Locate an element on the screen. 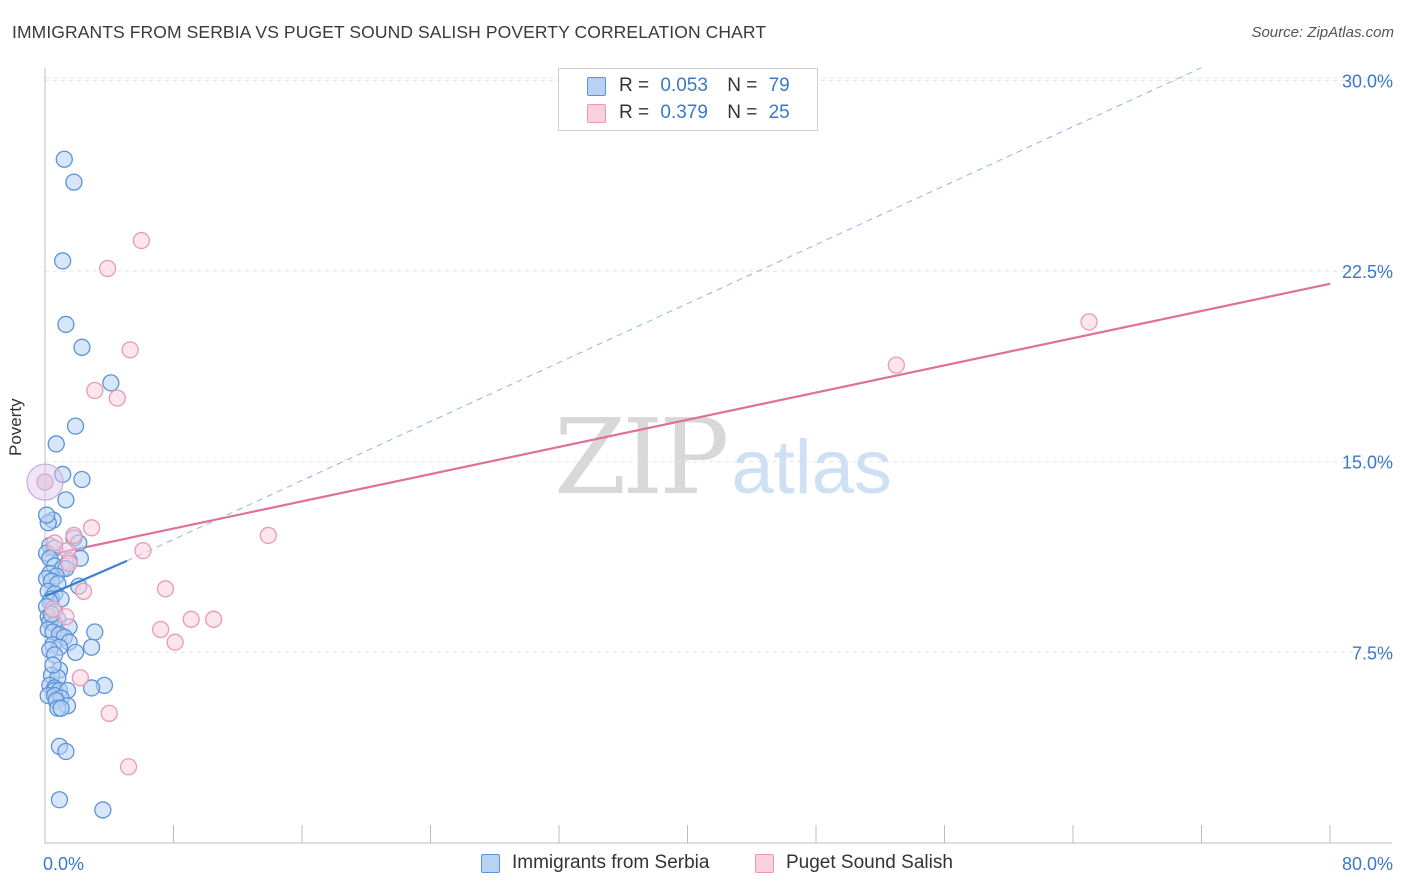 The image size is (1406, 892). series-legend-label-serbia: Immigrants from Serbia is located at coordinates (611, 862).